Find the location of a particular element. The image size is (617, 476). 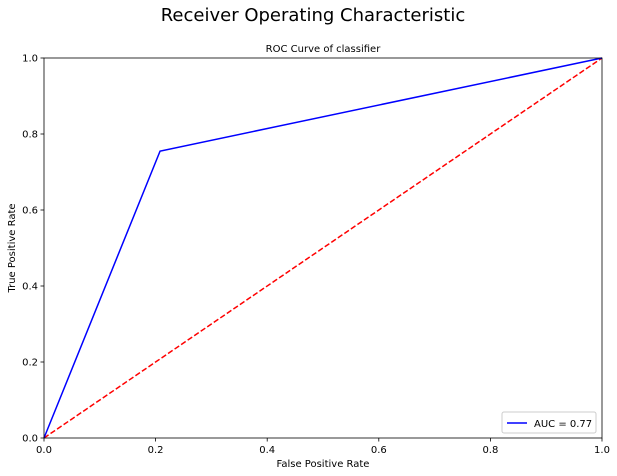

x-tick-label: 0.8 is located at coordinates (490, 450).